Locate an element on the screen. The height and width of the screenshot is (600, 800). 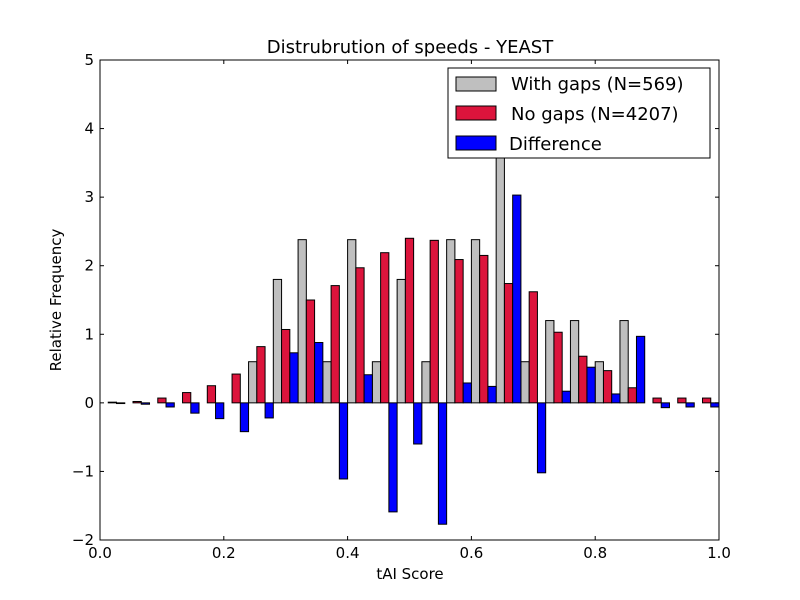
y-tick-label: 4 is located at coordinates (89, 129).